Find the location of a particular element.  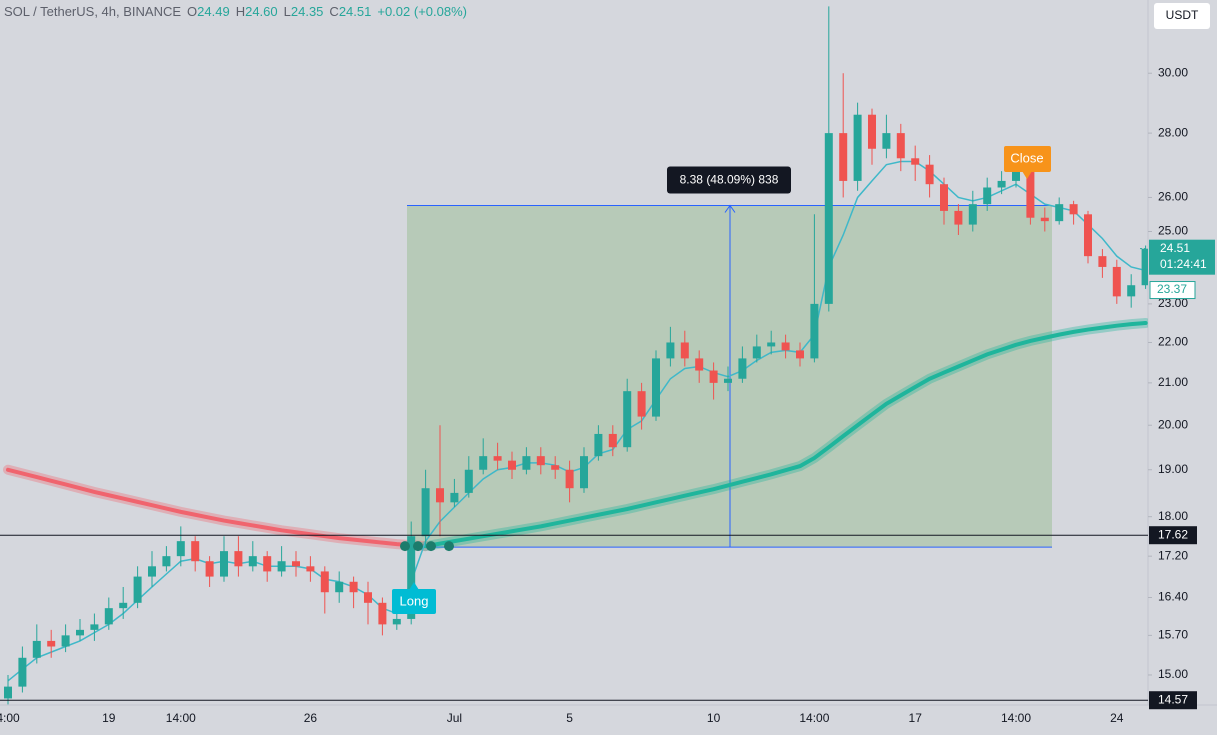

y-tick-label: 26.00 is located at coordinates (1173, 197).